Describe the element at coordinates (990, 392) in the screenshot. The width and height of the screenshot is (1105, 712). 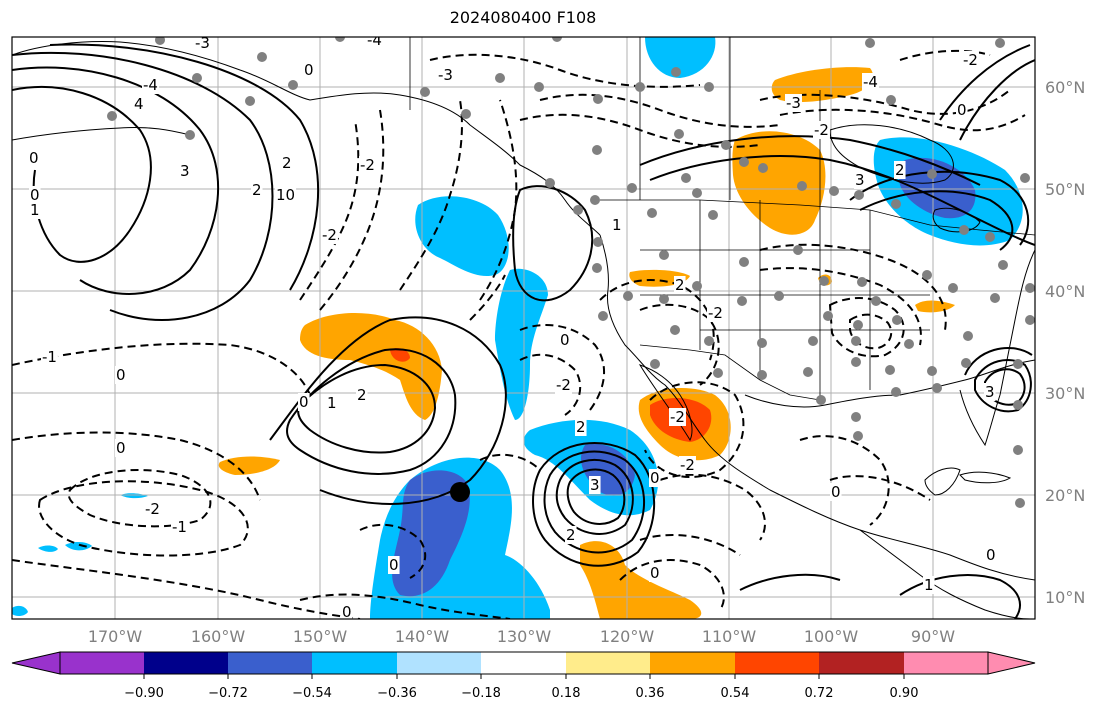
I see `contour-label: 3` at that location.